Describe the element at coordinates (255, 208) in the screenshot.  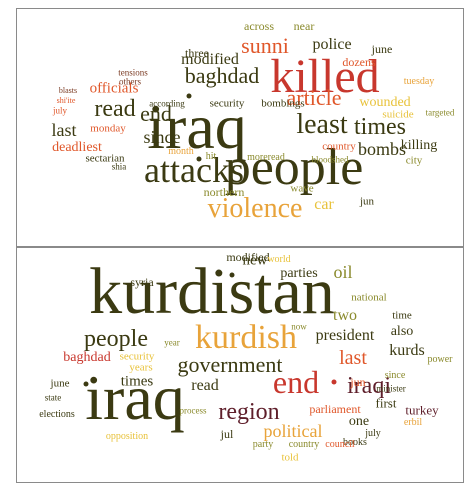
I see `cloud1-word: violence` at that location.